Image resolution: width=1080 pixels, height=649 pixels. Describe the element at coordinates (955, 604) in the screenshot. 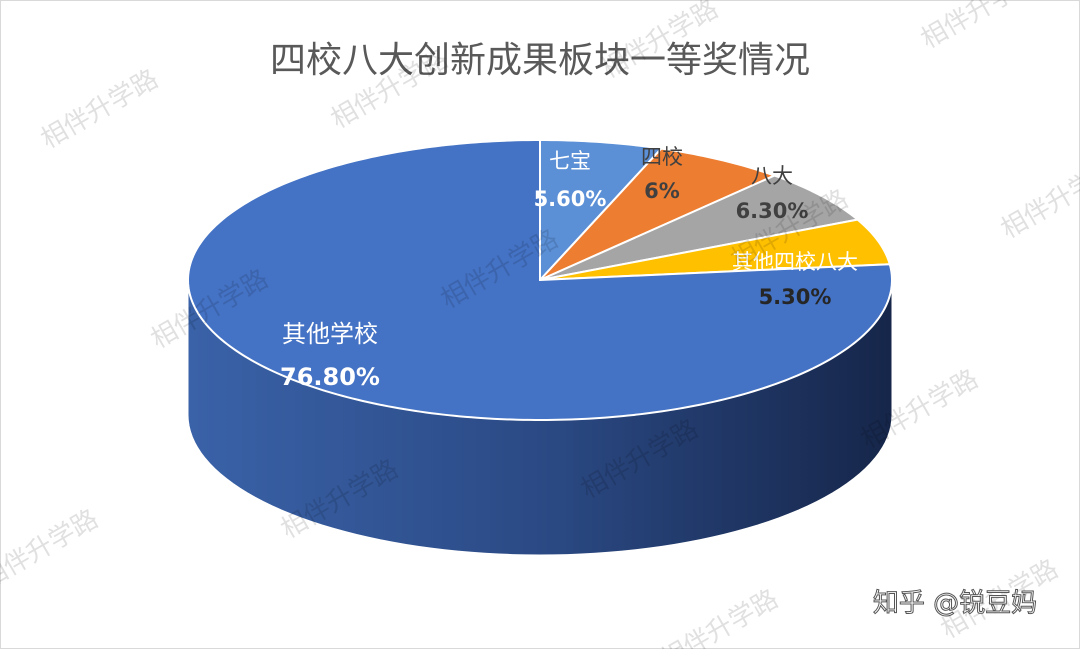

I see `credit: 知乎 @锐豆妈` at that location.